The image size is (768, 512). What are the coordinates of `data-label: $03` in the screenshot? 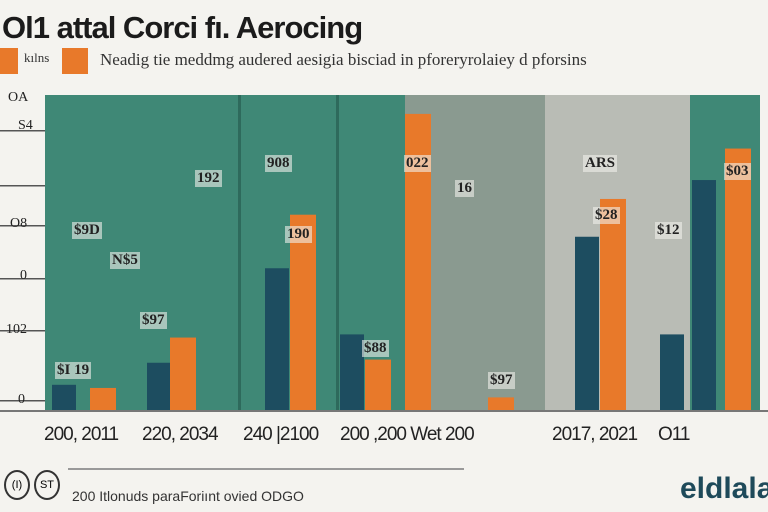 It's located at (737, 171).